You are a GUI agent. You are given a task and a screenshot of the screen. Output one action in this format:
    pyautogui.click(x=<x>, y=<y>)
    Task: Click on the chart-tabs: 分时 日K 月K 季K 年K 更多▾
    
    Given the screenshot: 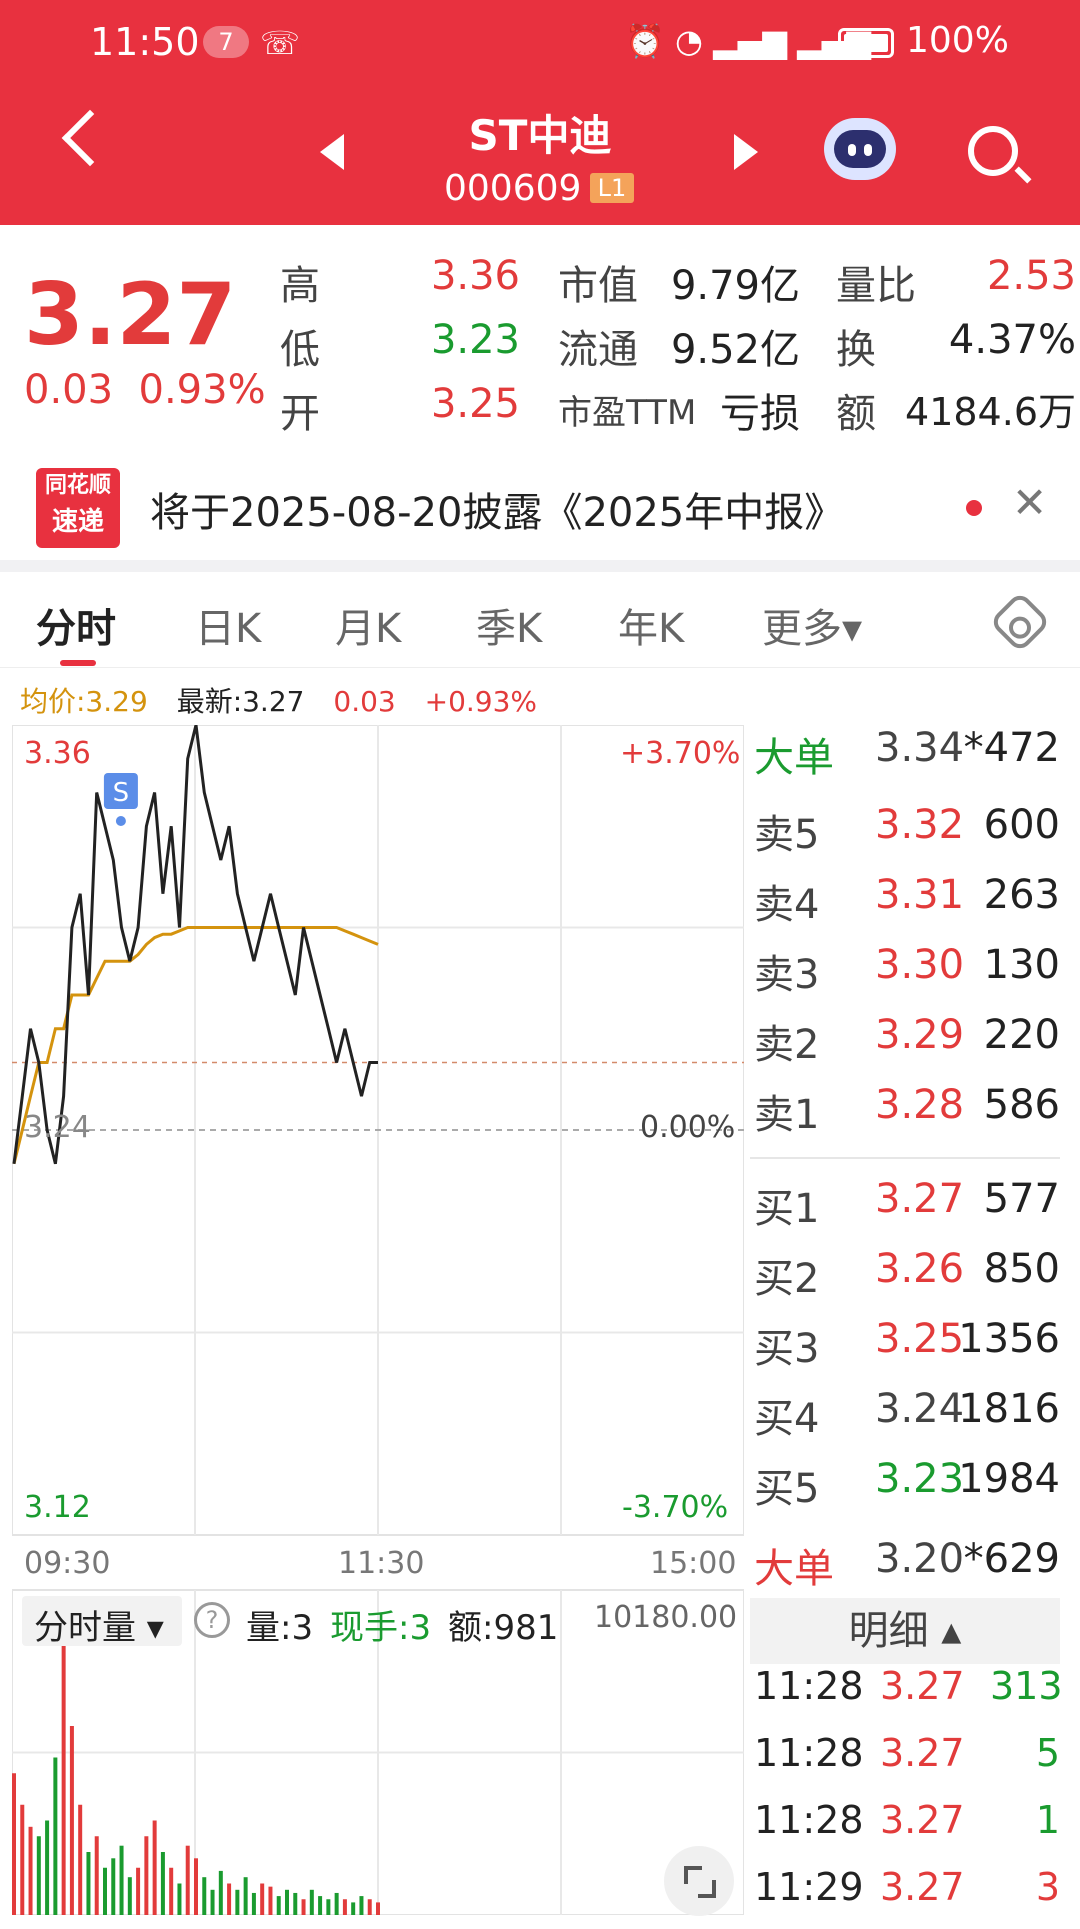 What is the action you would take?
    pyautogui.click(x=540, y=623)
    